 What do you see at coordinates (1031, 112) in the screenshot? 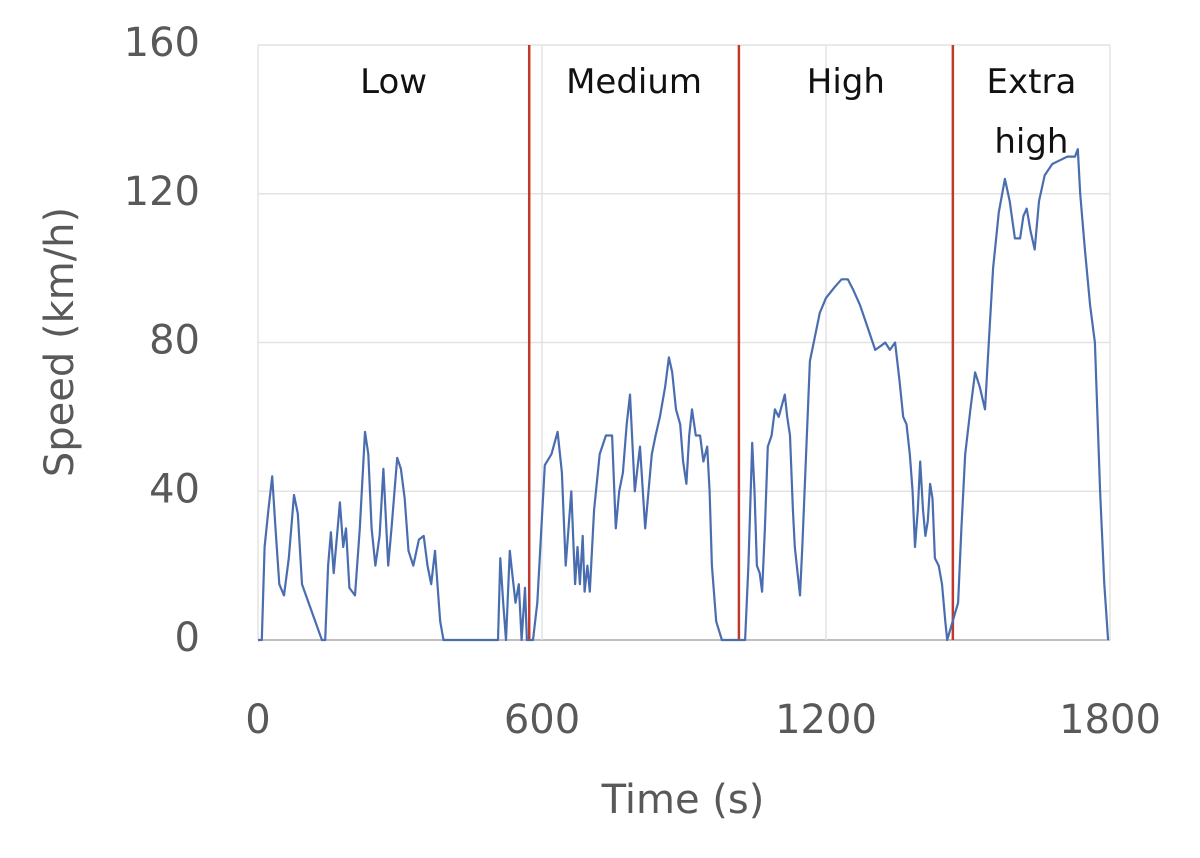
I see `phase-label: Extra high` at bounding box center [1031, 112].